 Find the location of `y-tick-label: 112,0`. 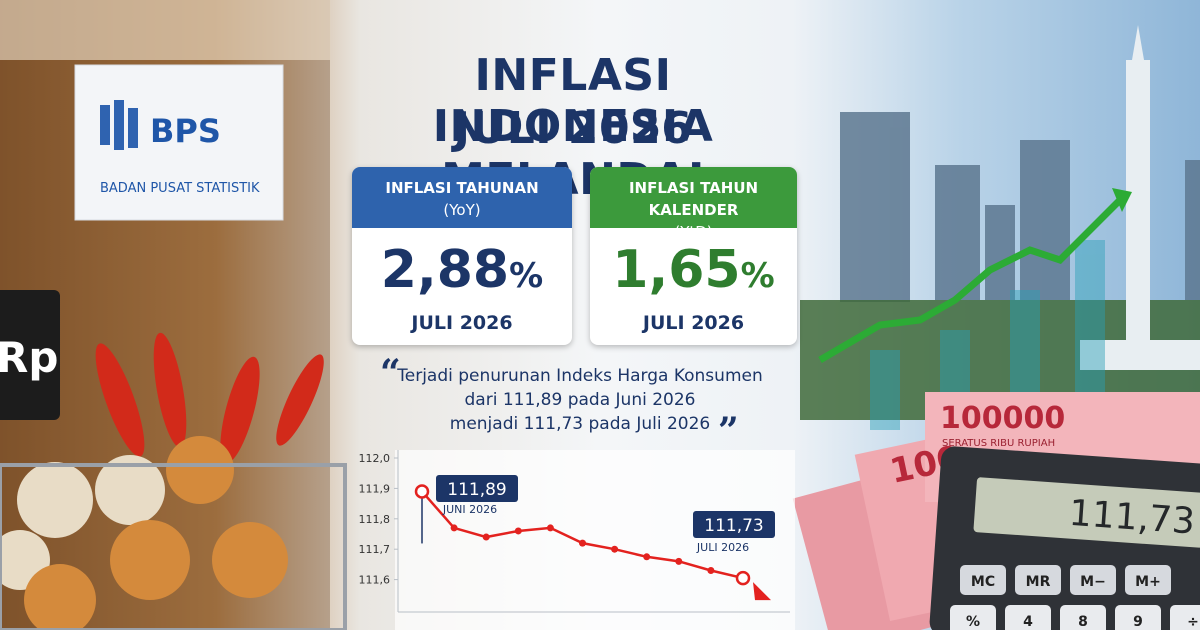

y-tick-label: 112,0 is located at coordinates (375, 458).